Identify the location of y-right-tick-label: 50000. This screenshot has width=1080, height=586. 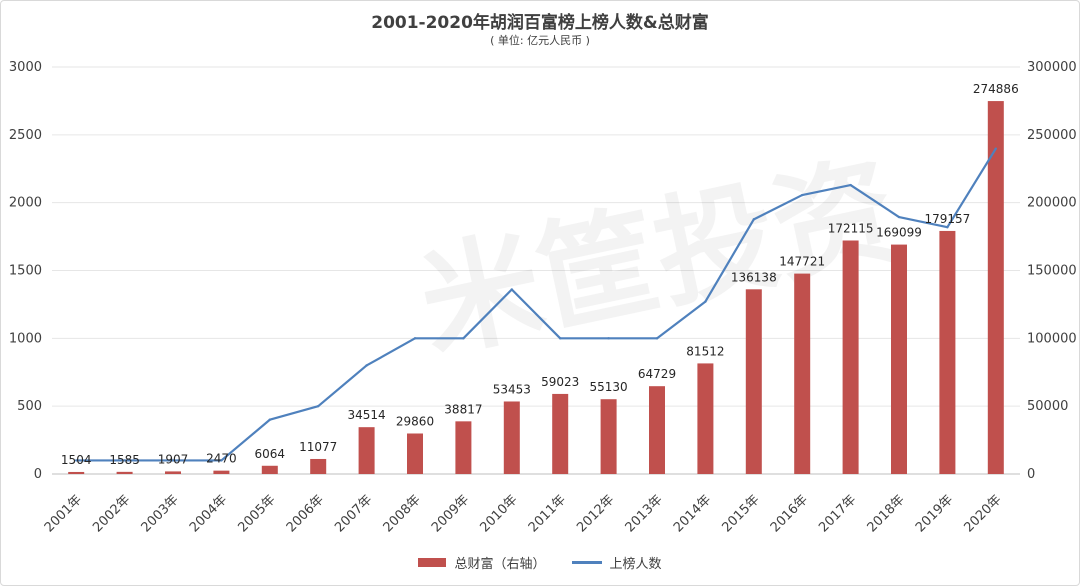
(1047, 406).